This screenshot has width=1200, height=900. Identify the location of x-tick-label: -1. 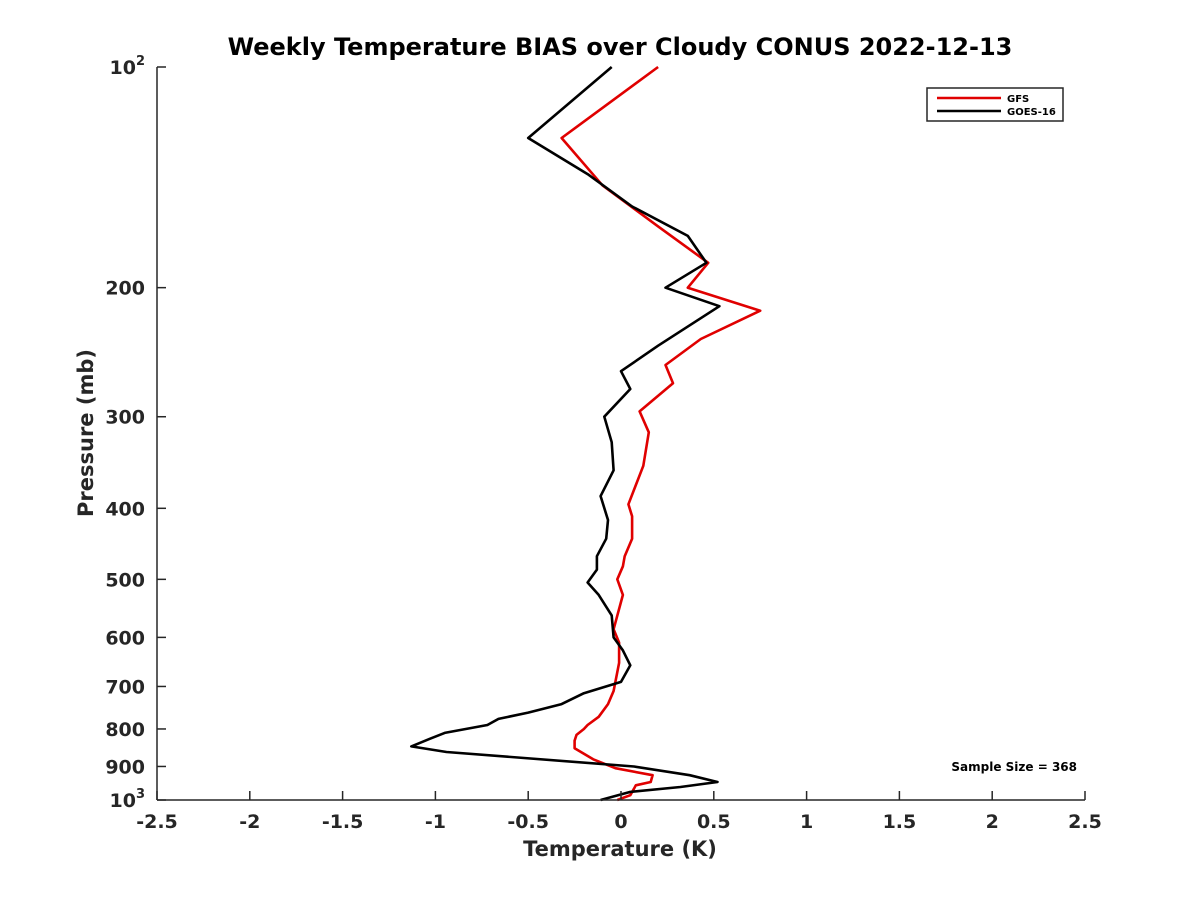
(435, 822).